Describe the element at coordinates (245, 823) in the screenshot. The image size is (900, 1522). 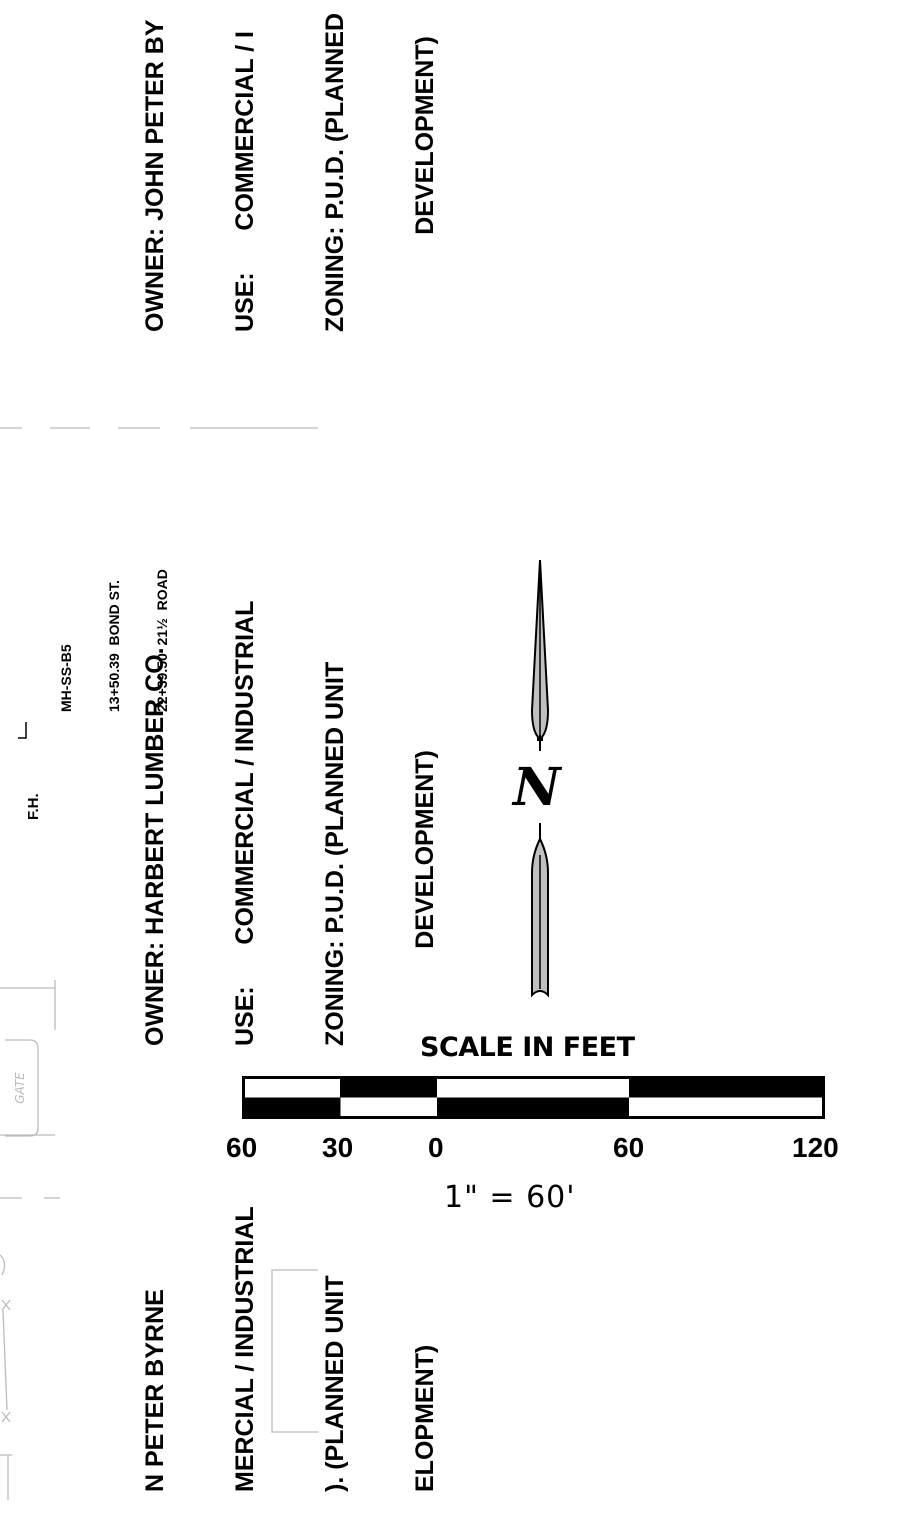
I see `use-line: USE: COMMERCIAL / INDUSTRIAL` at that location.